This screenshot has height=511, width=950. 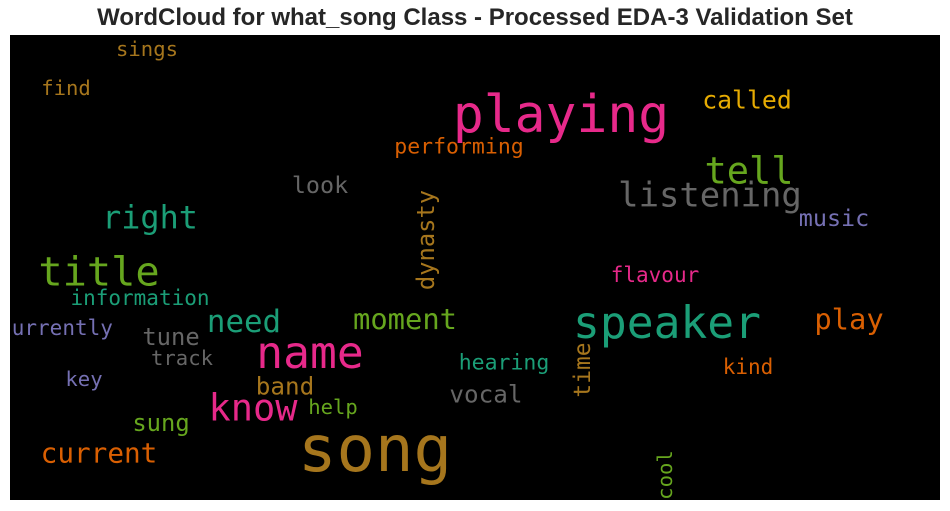 I want to click on word-name: name, so click(x=309, y=353).